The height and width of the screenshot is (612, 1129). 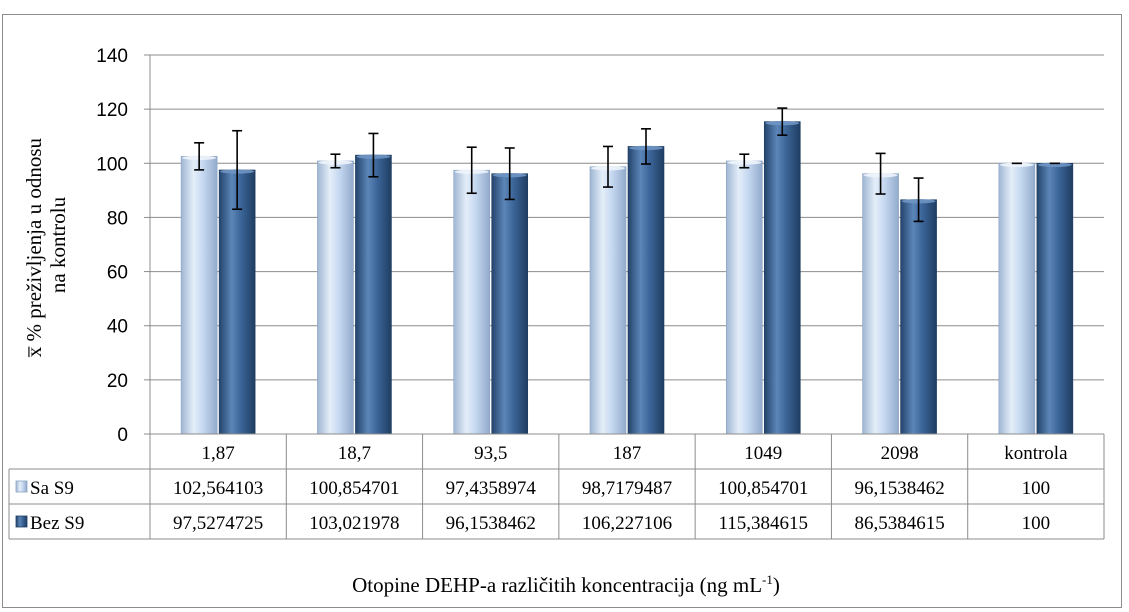 I want to click on y-tick-label: 20, so click(x=117, y=381).